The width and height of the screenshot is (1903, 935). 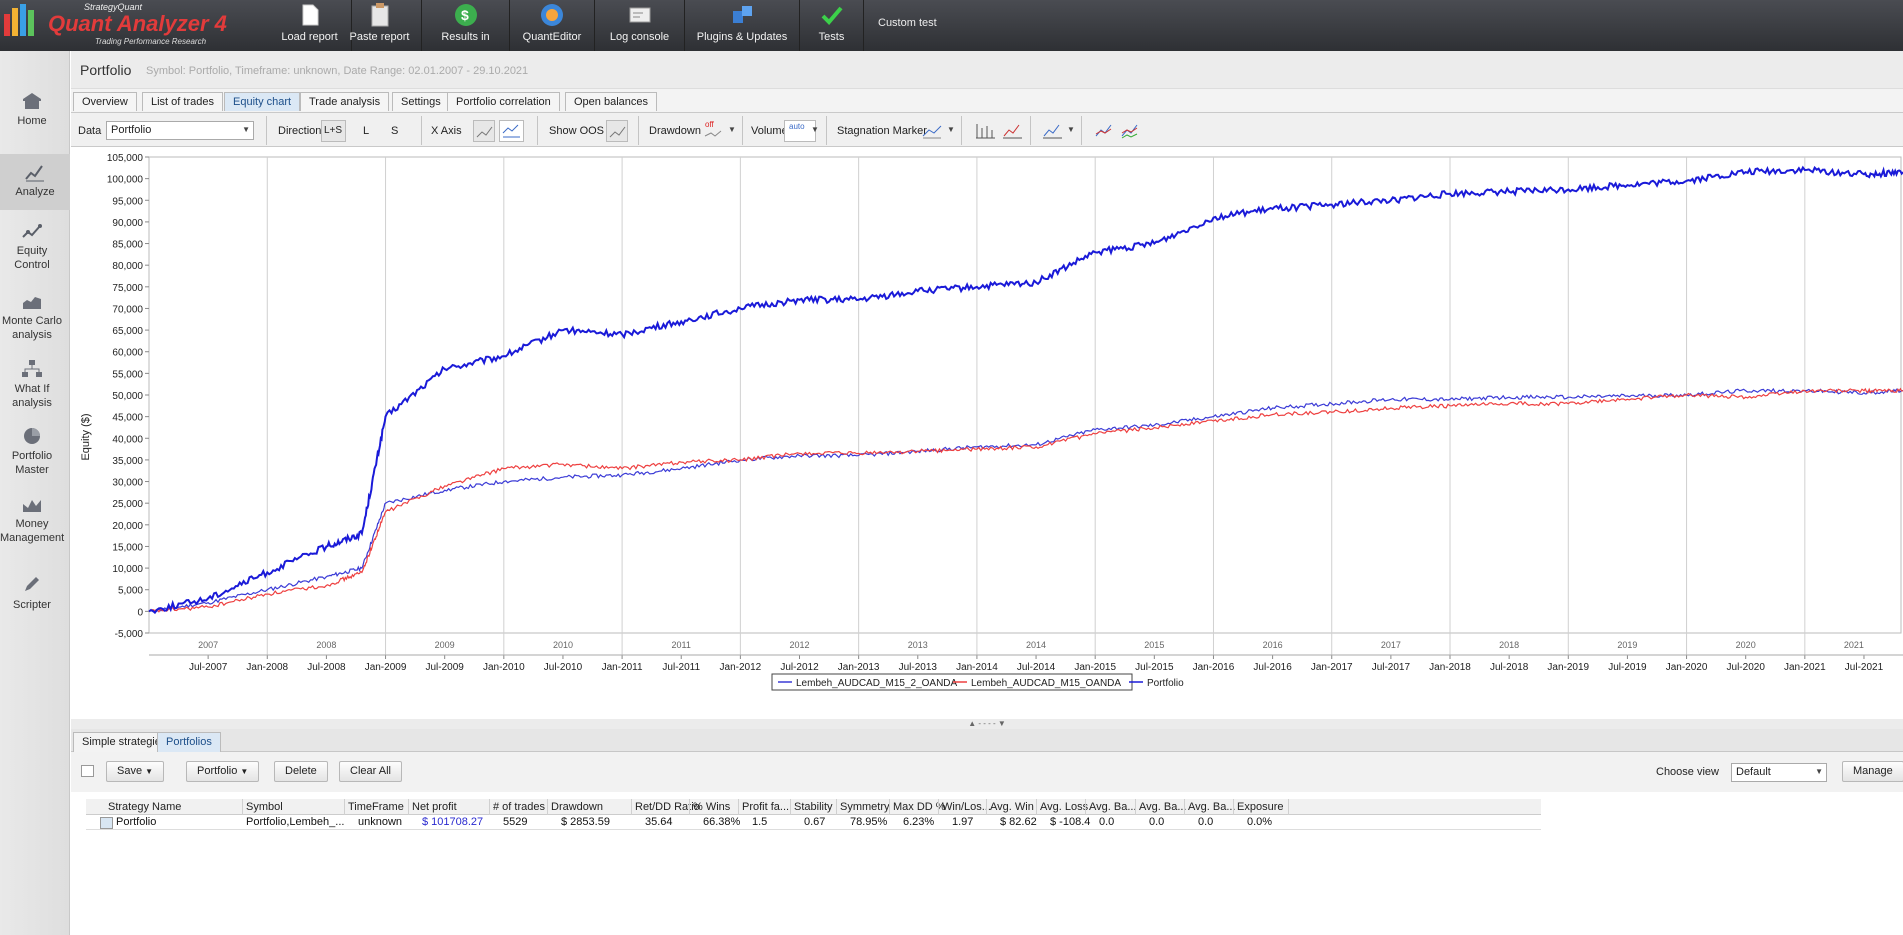 What do you see at coordinates (264, 807) in the screenshot?
I see `column-header: Symbol` at bounding box center [264, 807].